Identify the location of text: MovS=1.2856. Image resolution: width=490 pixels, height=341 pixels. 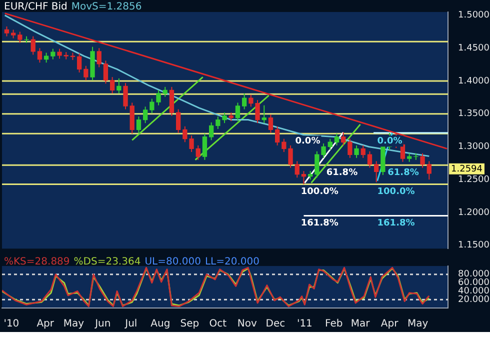
(106, 7).